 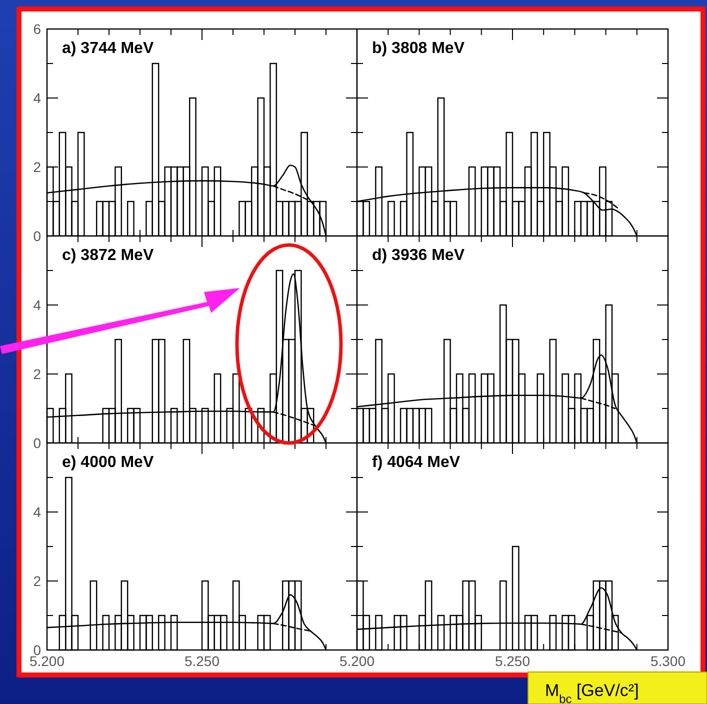 What do you see at coordinates (108, 48) in the screenshot?
I see `text: a) 3744 MeV` at bounding box center [108, 48].